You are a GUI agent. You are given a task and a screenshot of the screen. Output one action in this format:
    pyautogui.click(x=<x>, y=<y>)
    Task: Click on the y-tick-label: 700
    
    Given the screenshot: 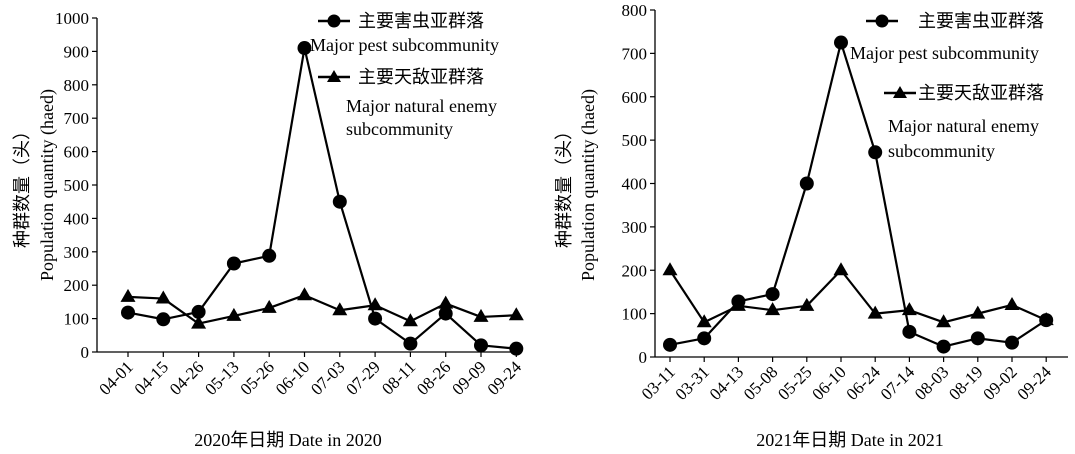 What is the action you would take?
    pyautogui.click(x=635, y=53)
    